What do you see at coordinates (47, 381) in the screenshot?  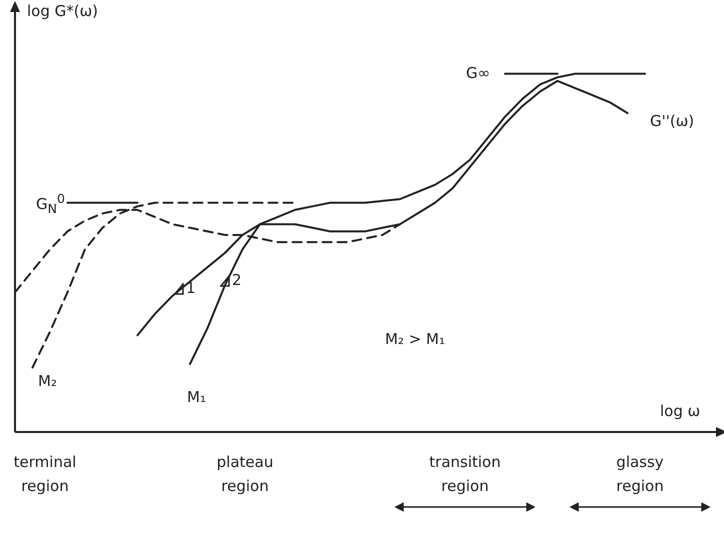 I see `annotation: M₂` at bounding box center [47, 381].